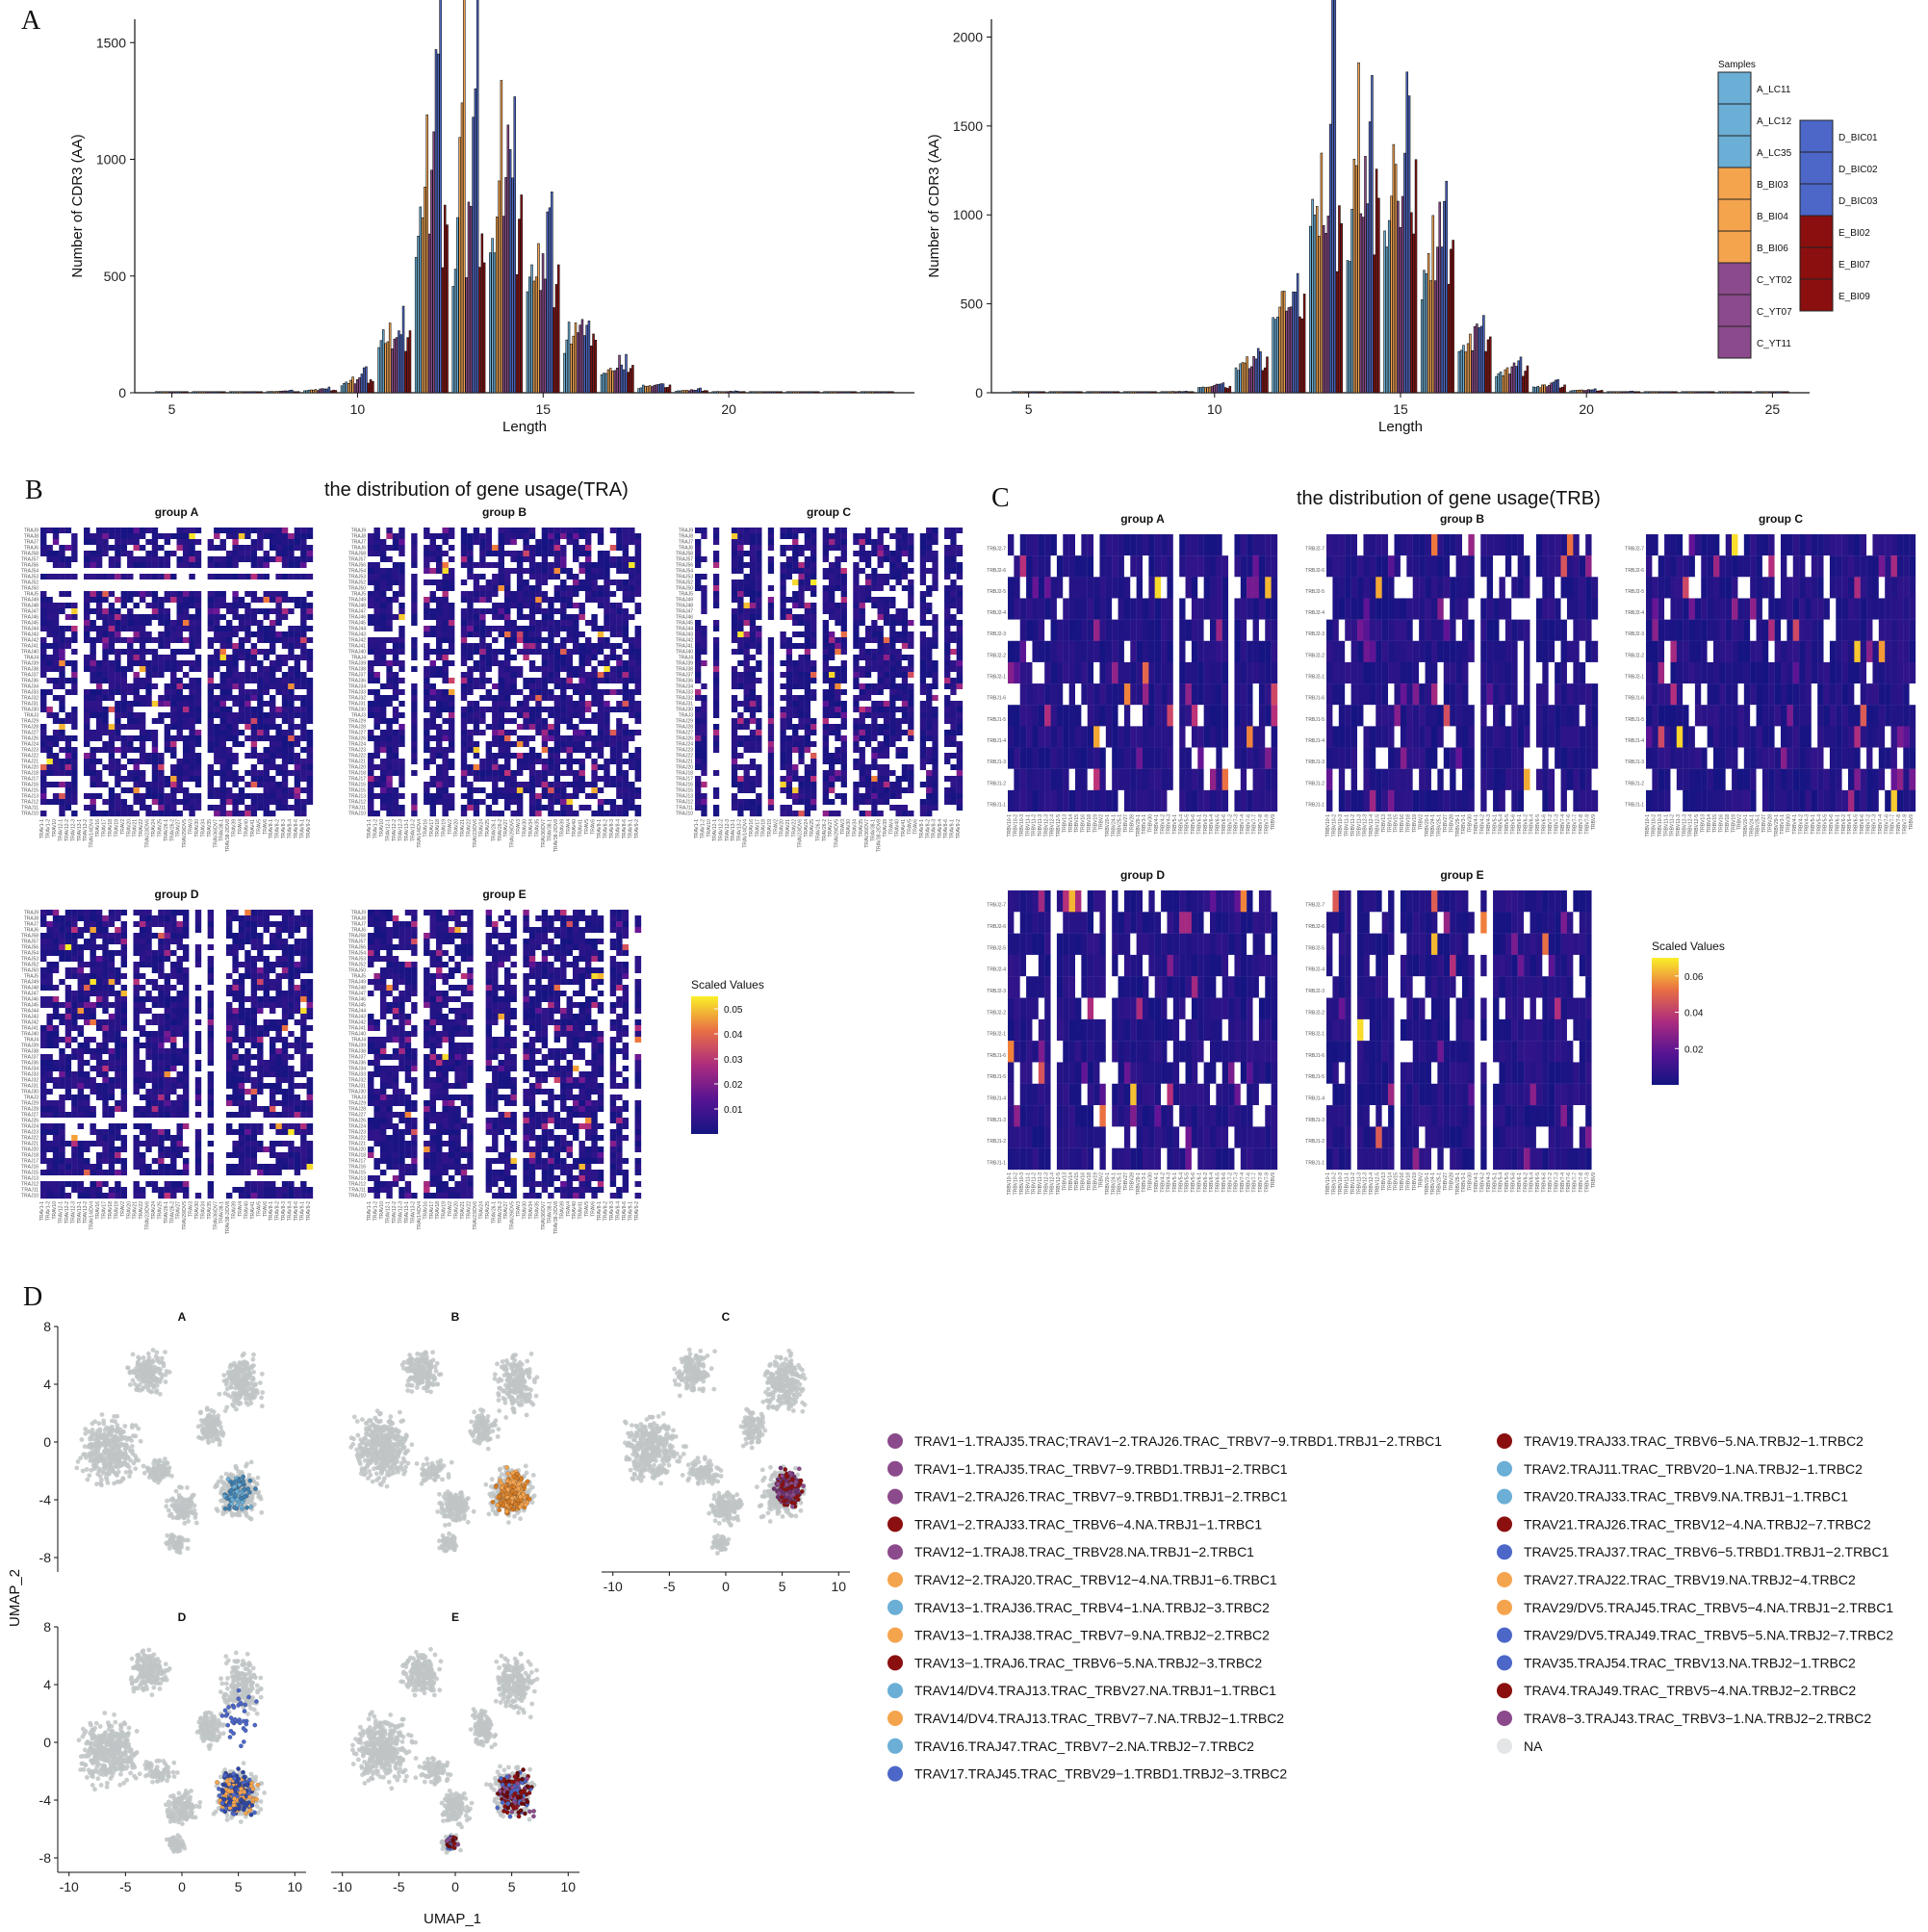 The height and width of the screenshot is (1932, 1928). Describe the element at coordinates (32, 659) in the screenshot. I see `heatmap-row-label: TRAJ4` at that location.